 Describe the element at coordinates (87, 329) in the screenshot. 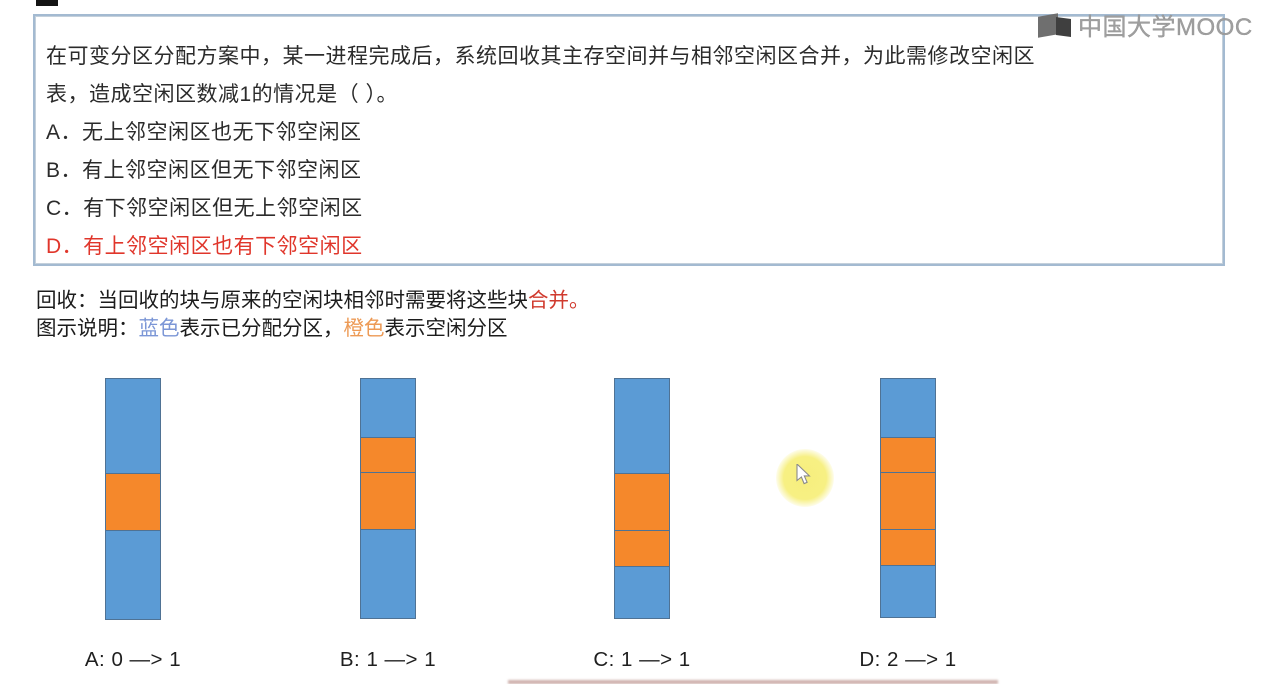

I see `legend-prefix: 图示说明：` at that location.